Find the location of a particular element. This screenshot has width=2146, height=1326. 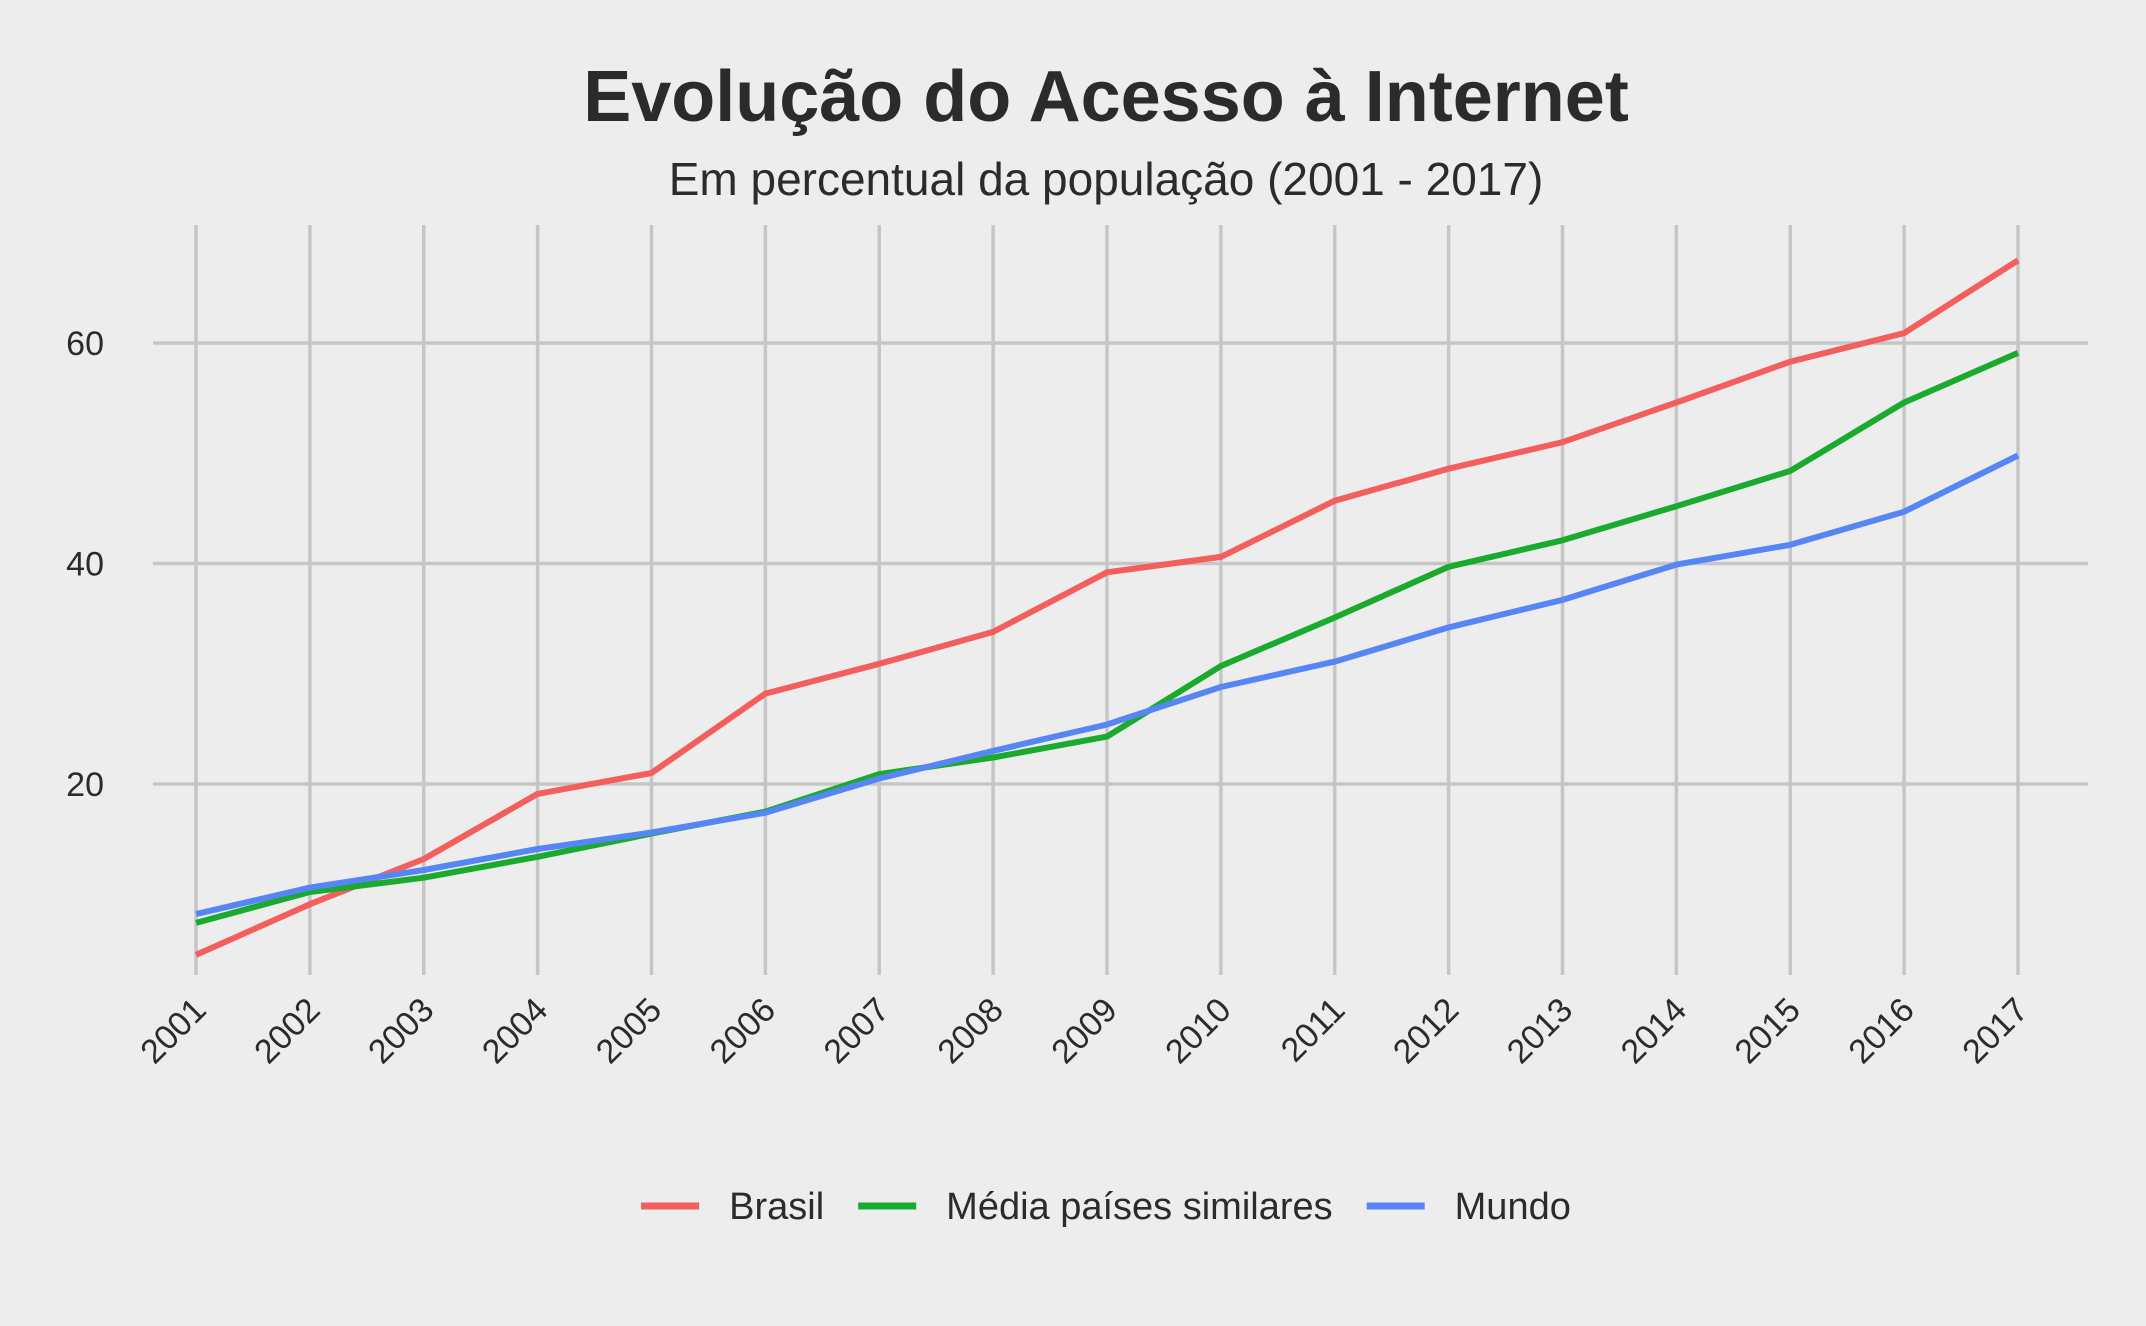

x-tick-label-2005: 2005 is located at coordinates (629, 1031).